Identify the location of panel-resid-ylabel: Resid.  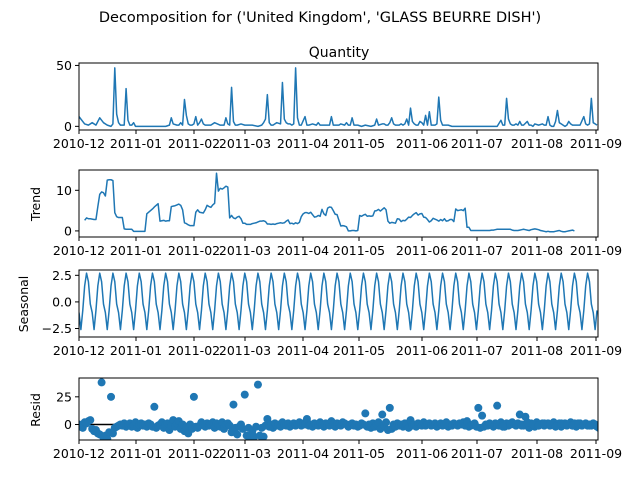
(35, 410).